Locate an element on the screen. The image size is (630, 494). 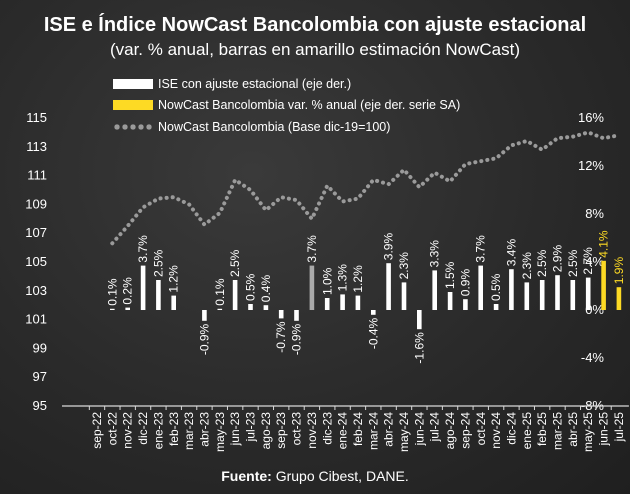
x-tick-label: feb-25 is located at coordinates (542, 429).